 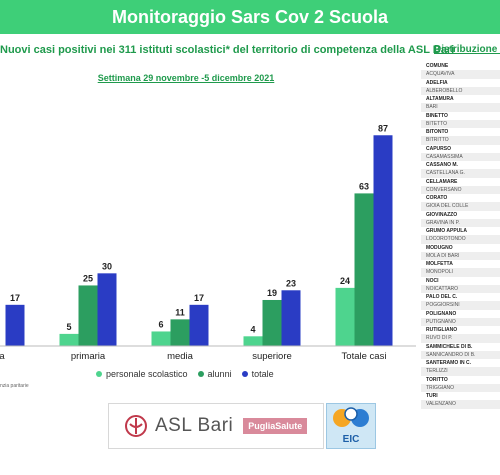 What do you see at coordinates (275, 426) in the screenshot?
I see `puglia-salute-badge: PugliaSalute` at bounding box center [275, 426].